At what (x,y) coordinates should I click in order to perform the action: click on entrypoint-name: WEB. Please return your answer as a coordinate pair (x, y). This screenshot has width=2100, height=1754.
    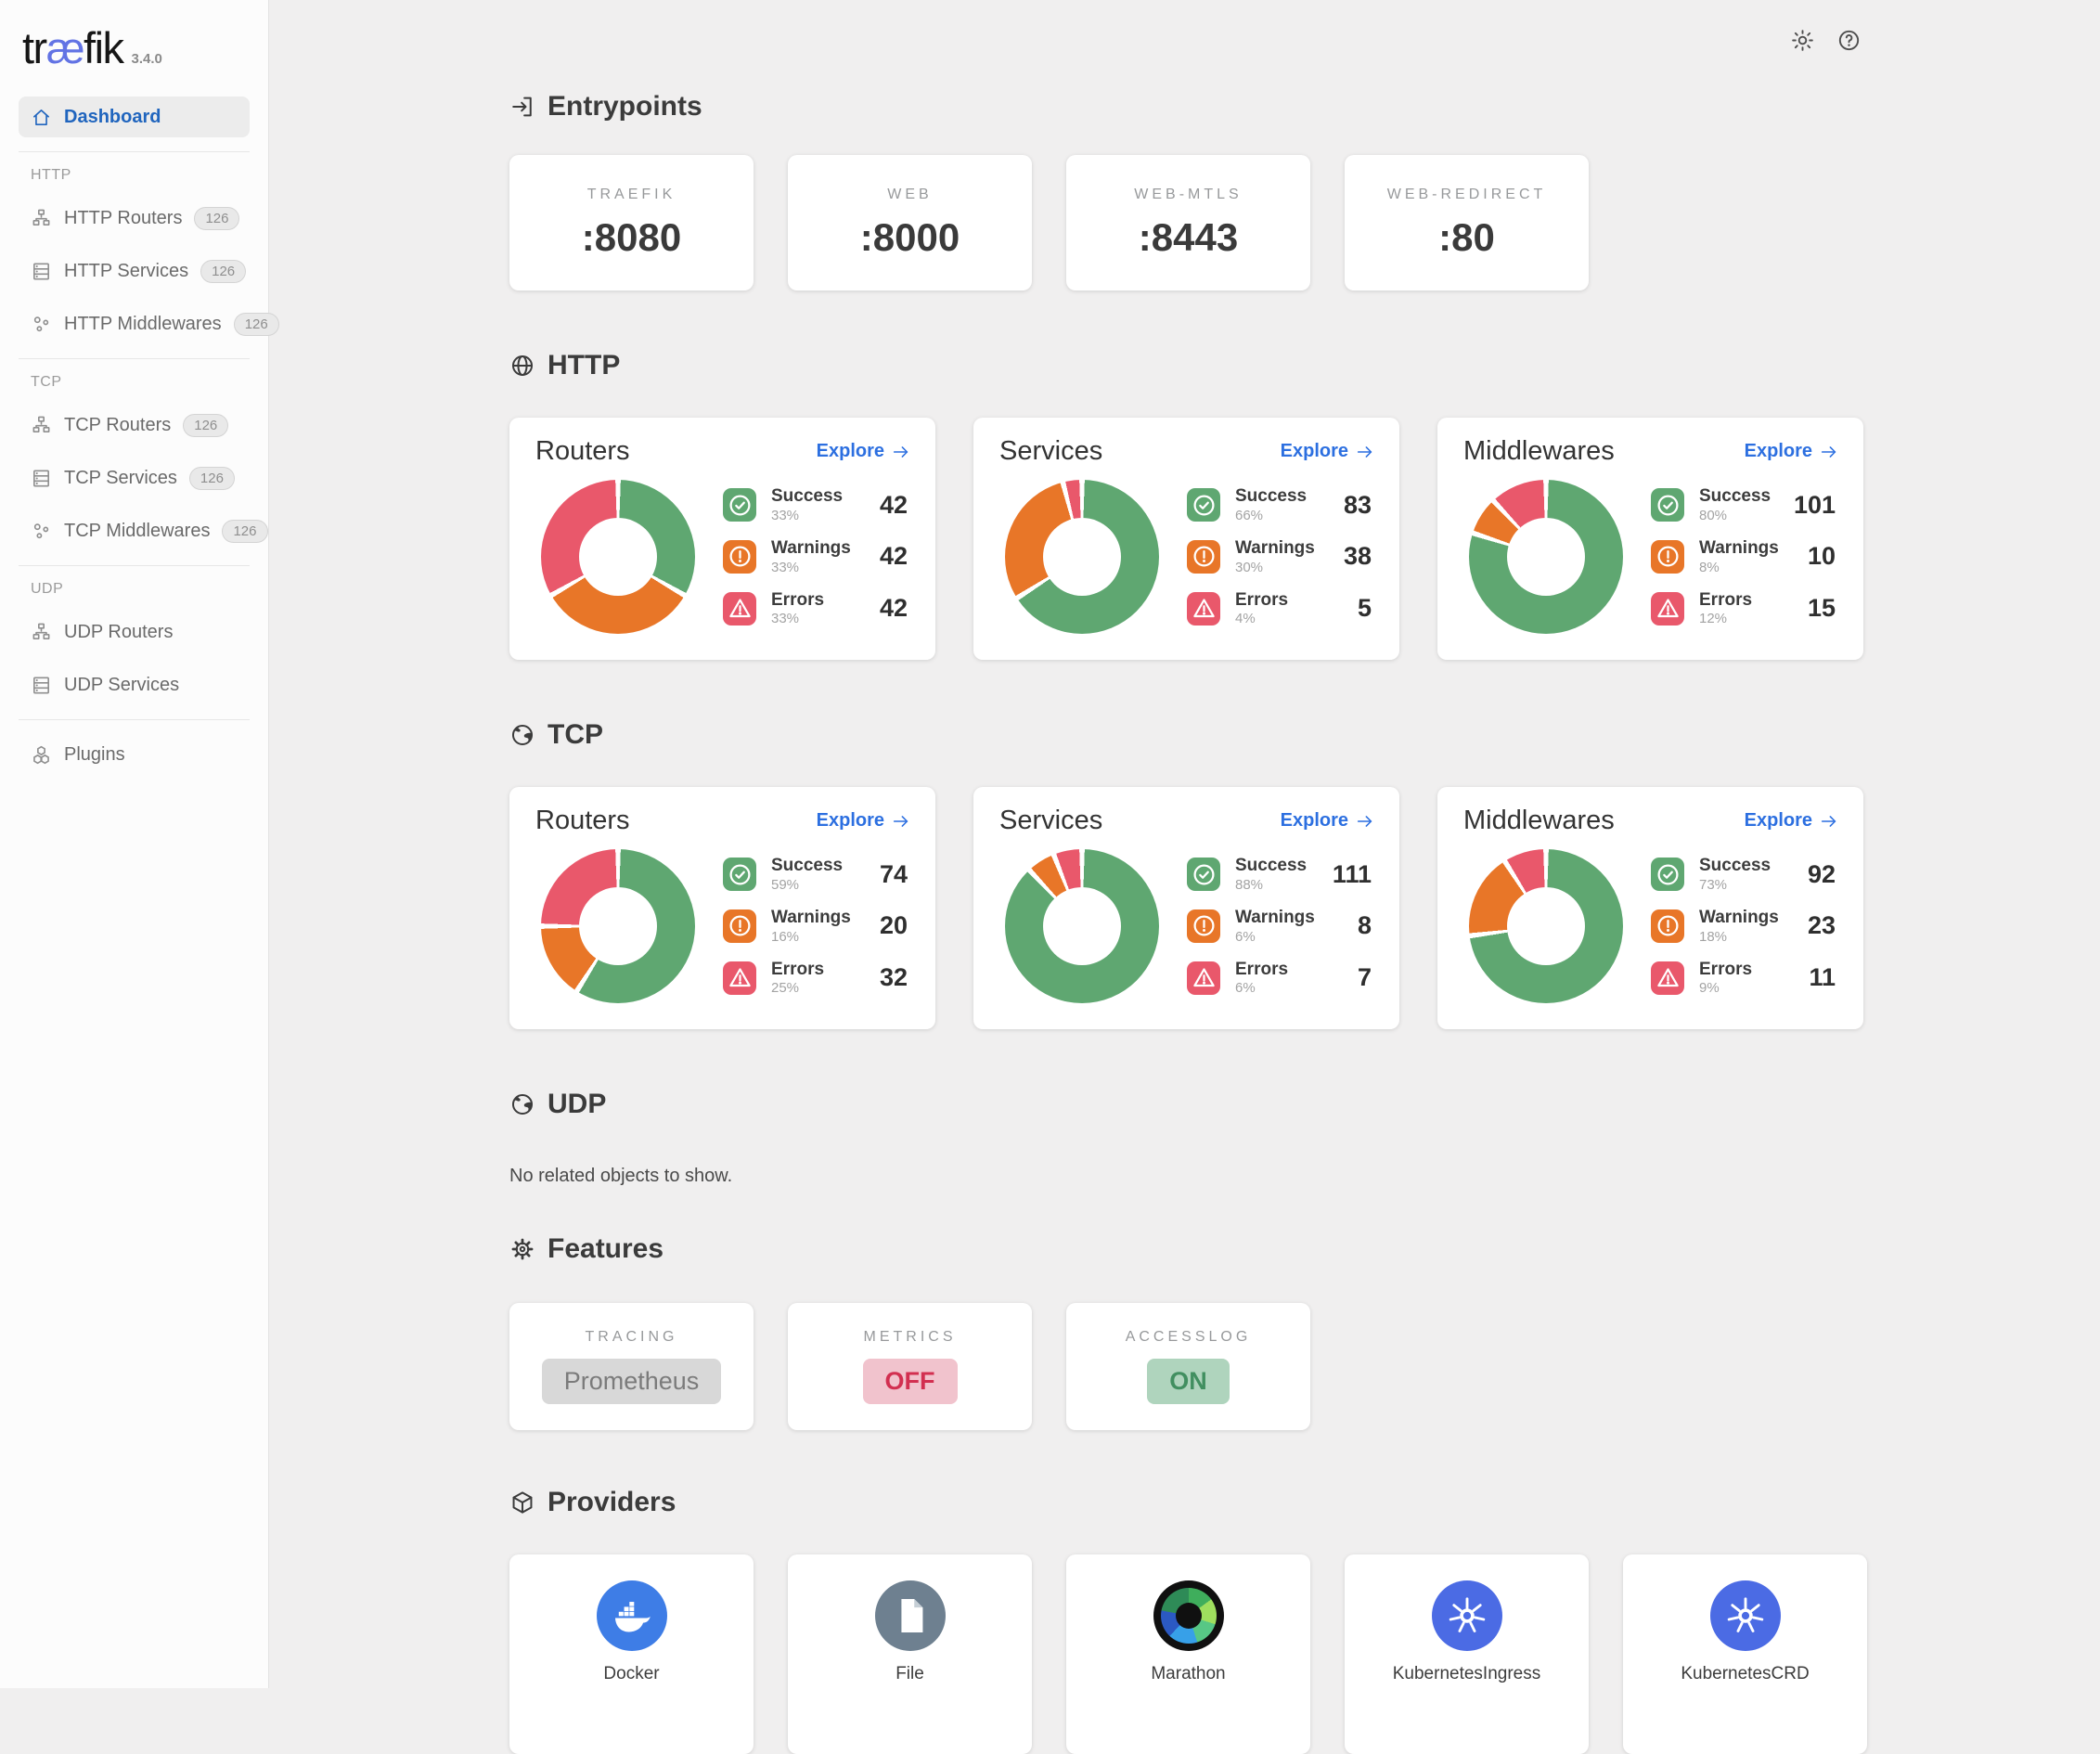
    Looking at the image, I should click on (910, 194).